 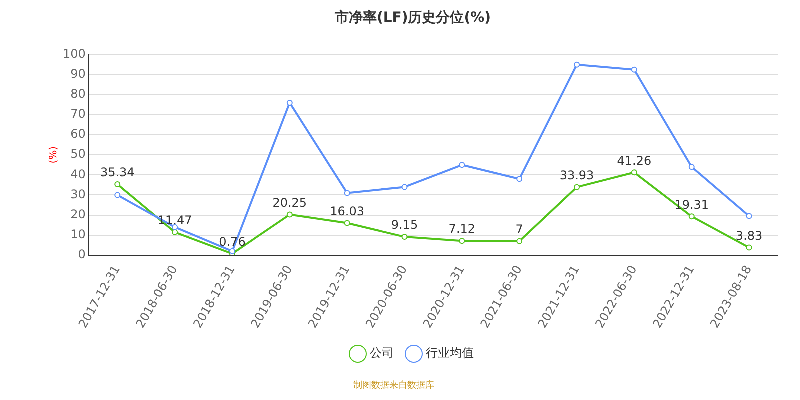 What do you see at coordinates (54, 155) in the screenshot?
I see `y-axis-title: (%)` at bounding box center [54, 155].